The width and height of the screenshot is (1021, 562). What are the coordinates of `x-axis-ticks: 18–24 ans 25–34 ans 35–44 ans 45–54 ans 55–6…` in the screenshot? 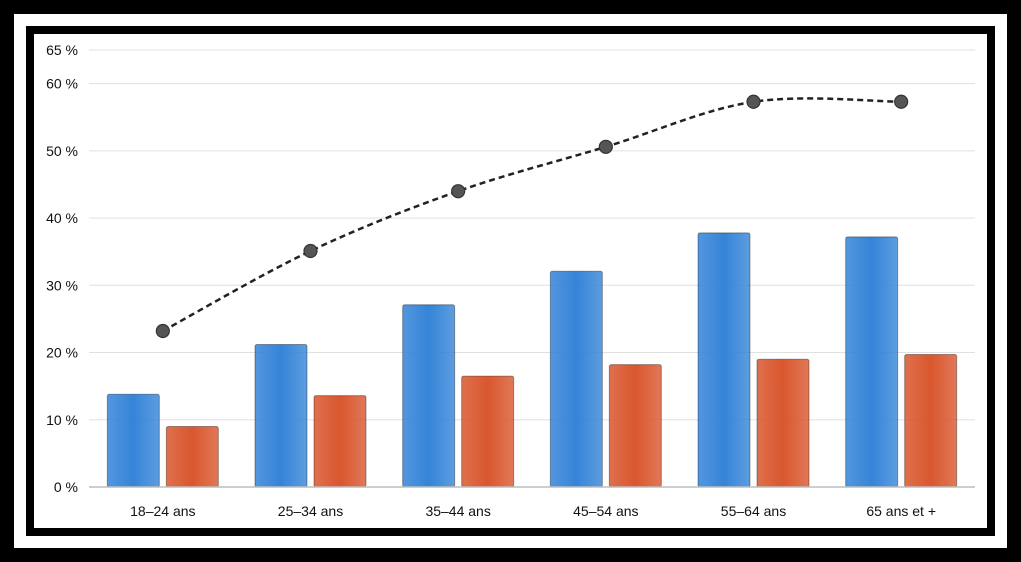 It's located at (533, 511).